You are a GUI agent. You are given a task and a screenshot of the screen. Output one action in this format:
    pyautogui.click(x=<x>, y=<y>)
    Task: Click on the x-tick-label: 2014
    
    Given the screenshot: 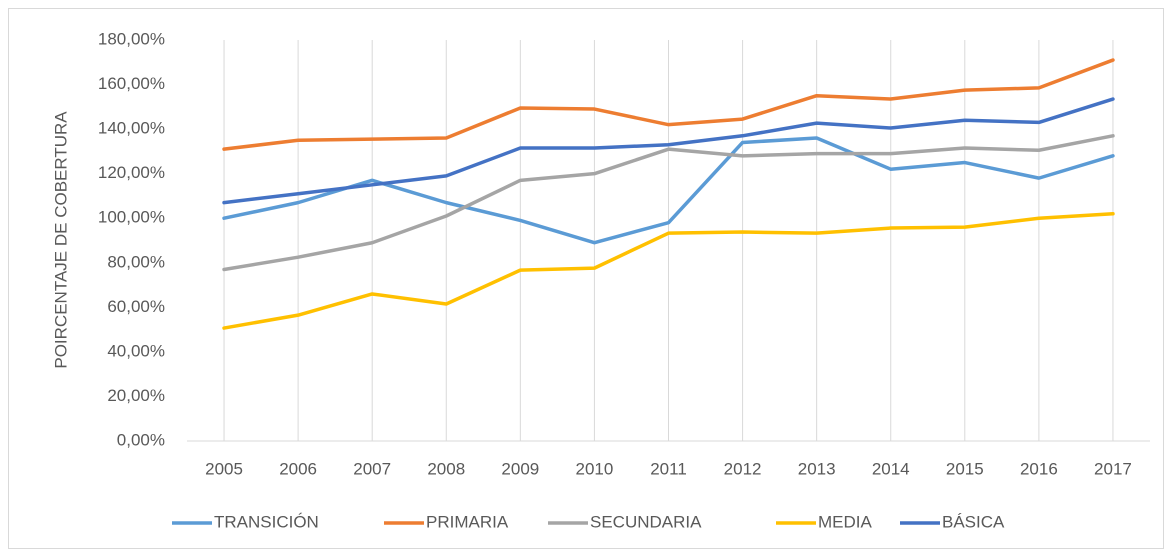 What is the action you would take?
    pyautogui.click(x=891, y=468)
    